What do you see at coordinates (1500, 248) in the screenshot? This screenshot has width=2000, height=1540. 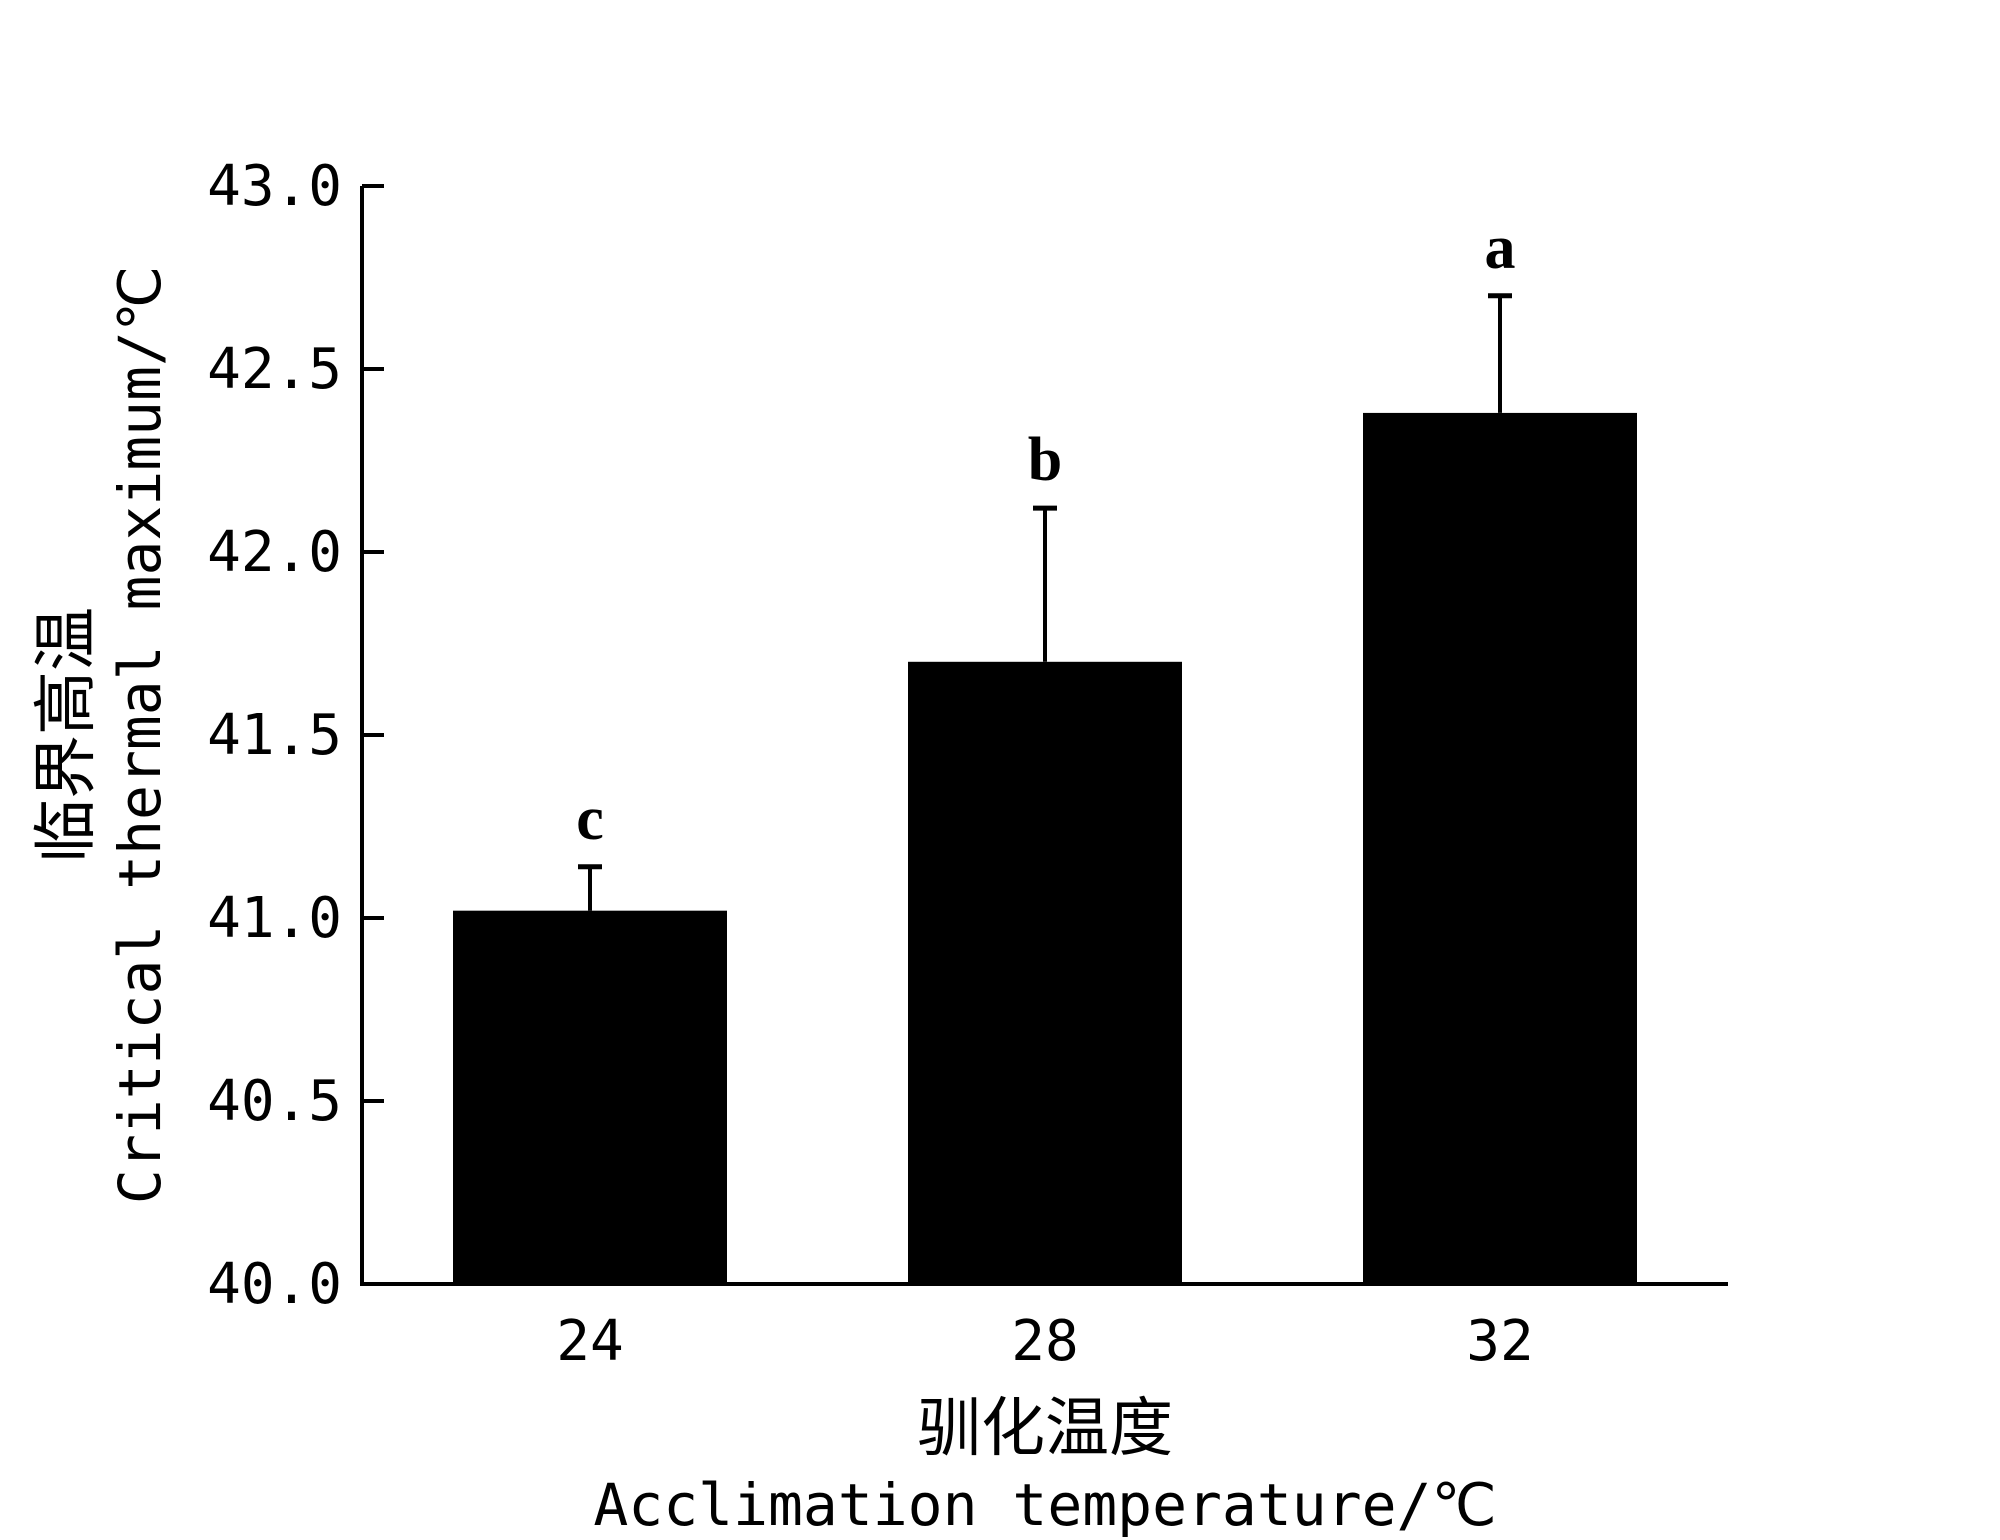 I see `significance-label: a` at bounding box center [1500, 248].